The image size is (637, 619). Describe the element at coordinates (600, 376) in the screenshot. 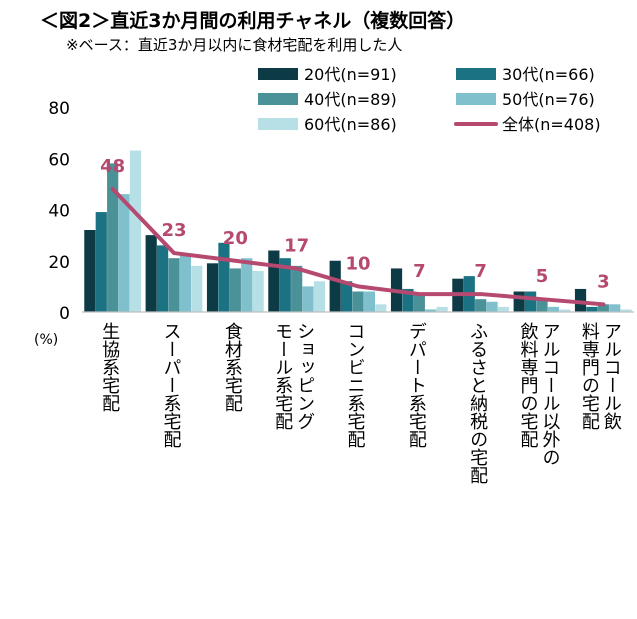

I see `category-label: アルコール飲料専門の宅配` at that location.